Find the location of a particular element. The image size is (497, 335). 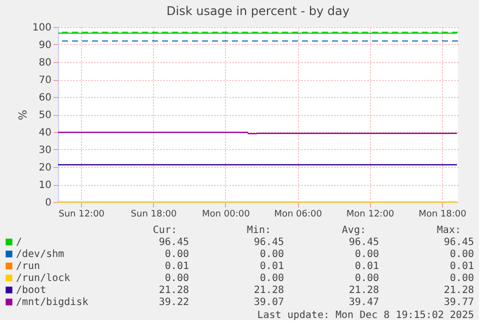

y-axis-title: % is located at coordinates (23, 115).